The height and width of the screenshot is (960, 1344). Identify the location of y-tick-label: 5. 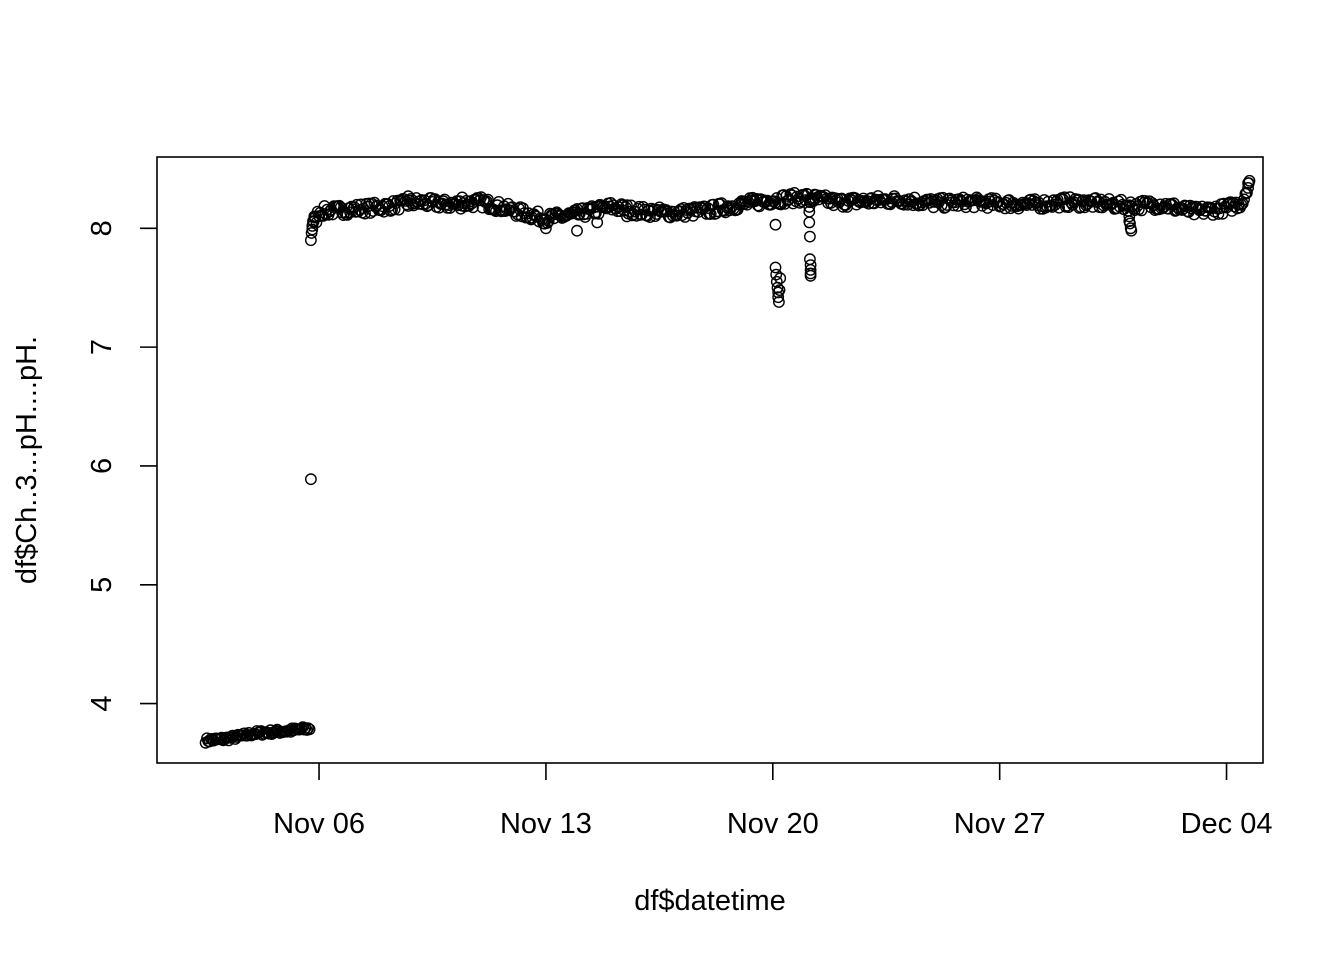
(102, 585).